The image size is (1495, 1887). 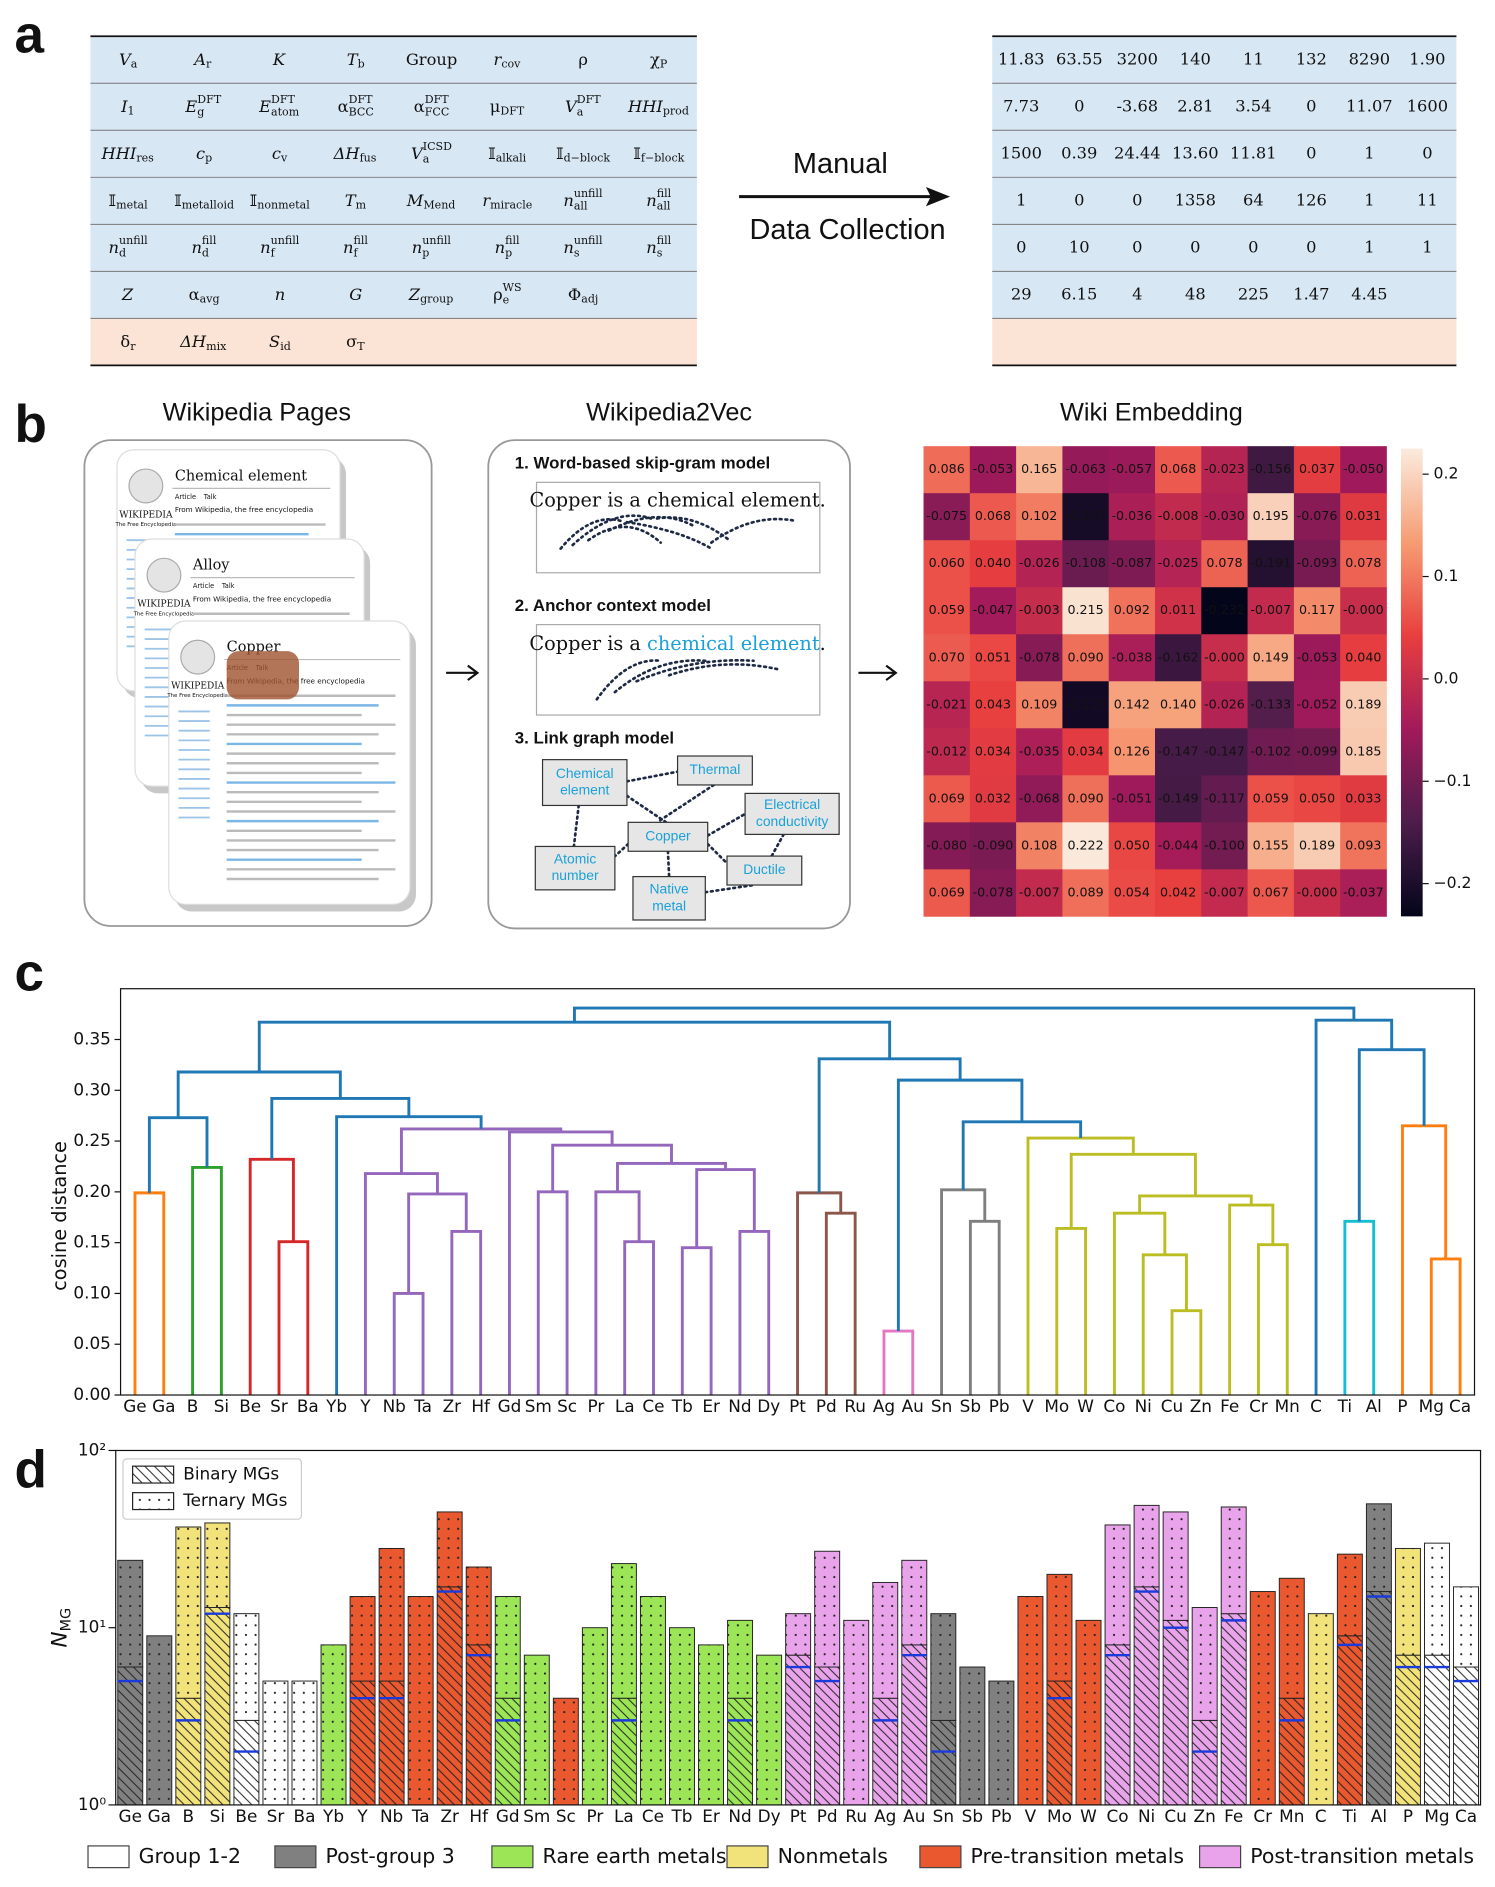 I want to click on cell-label: 0.126, so click(x=1132, y=750).